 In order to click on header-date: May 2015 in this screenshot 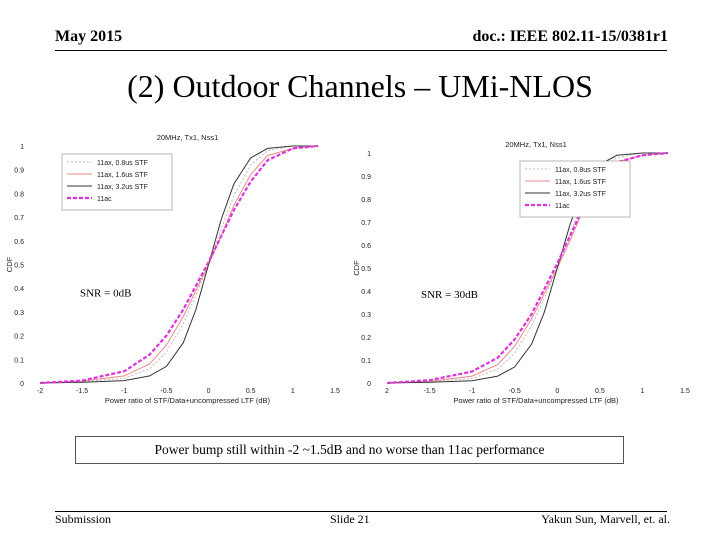, I will do `click(89, 36)`.